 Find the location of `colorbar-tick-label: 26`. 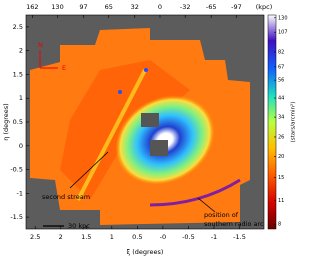

colorbar-tick-label: 26 is located at coordinates (281, 137).